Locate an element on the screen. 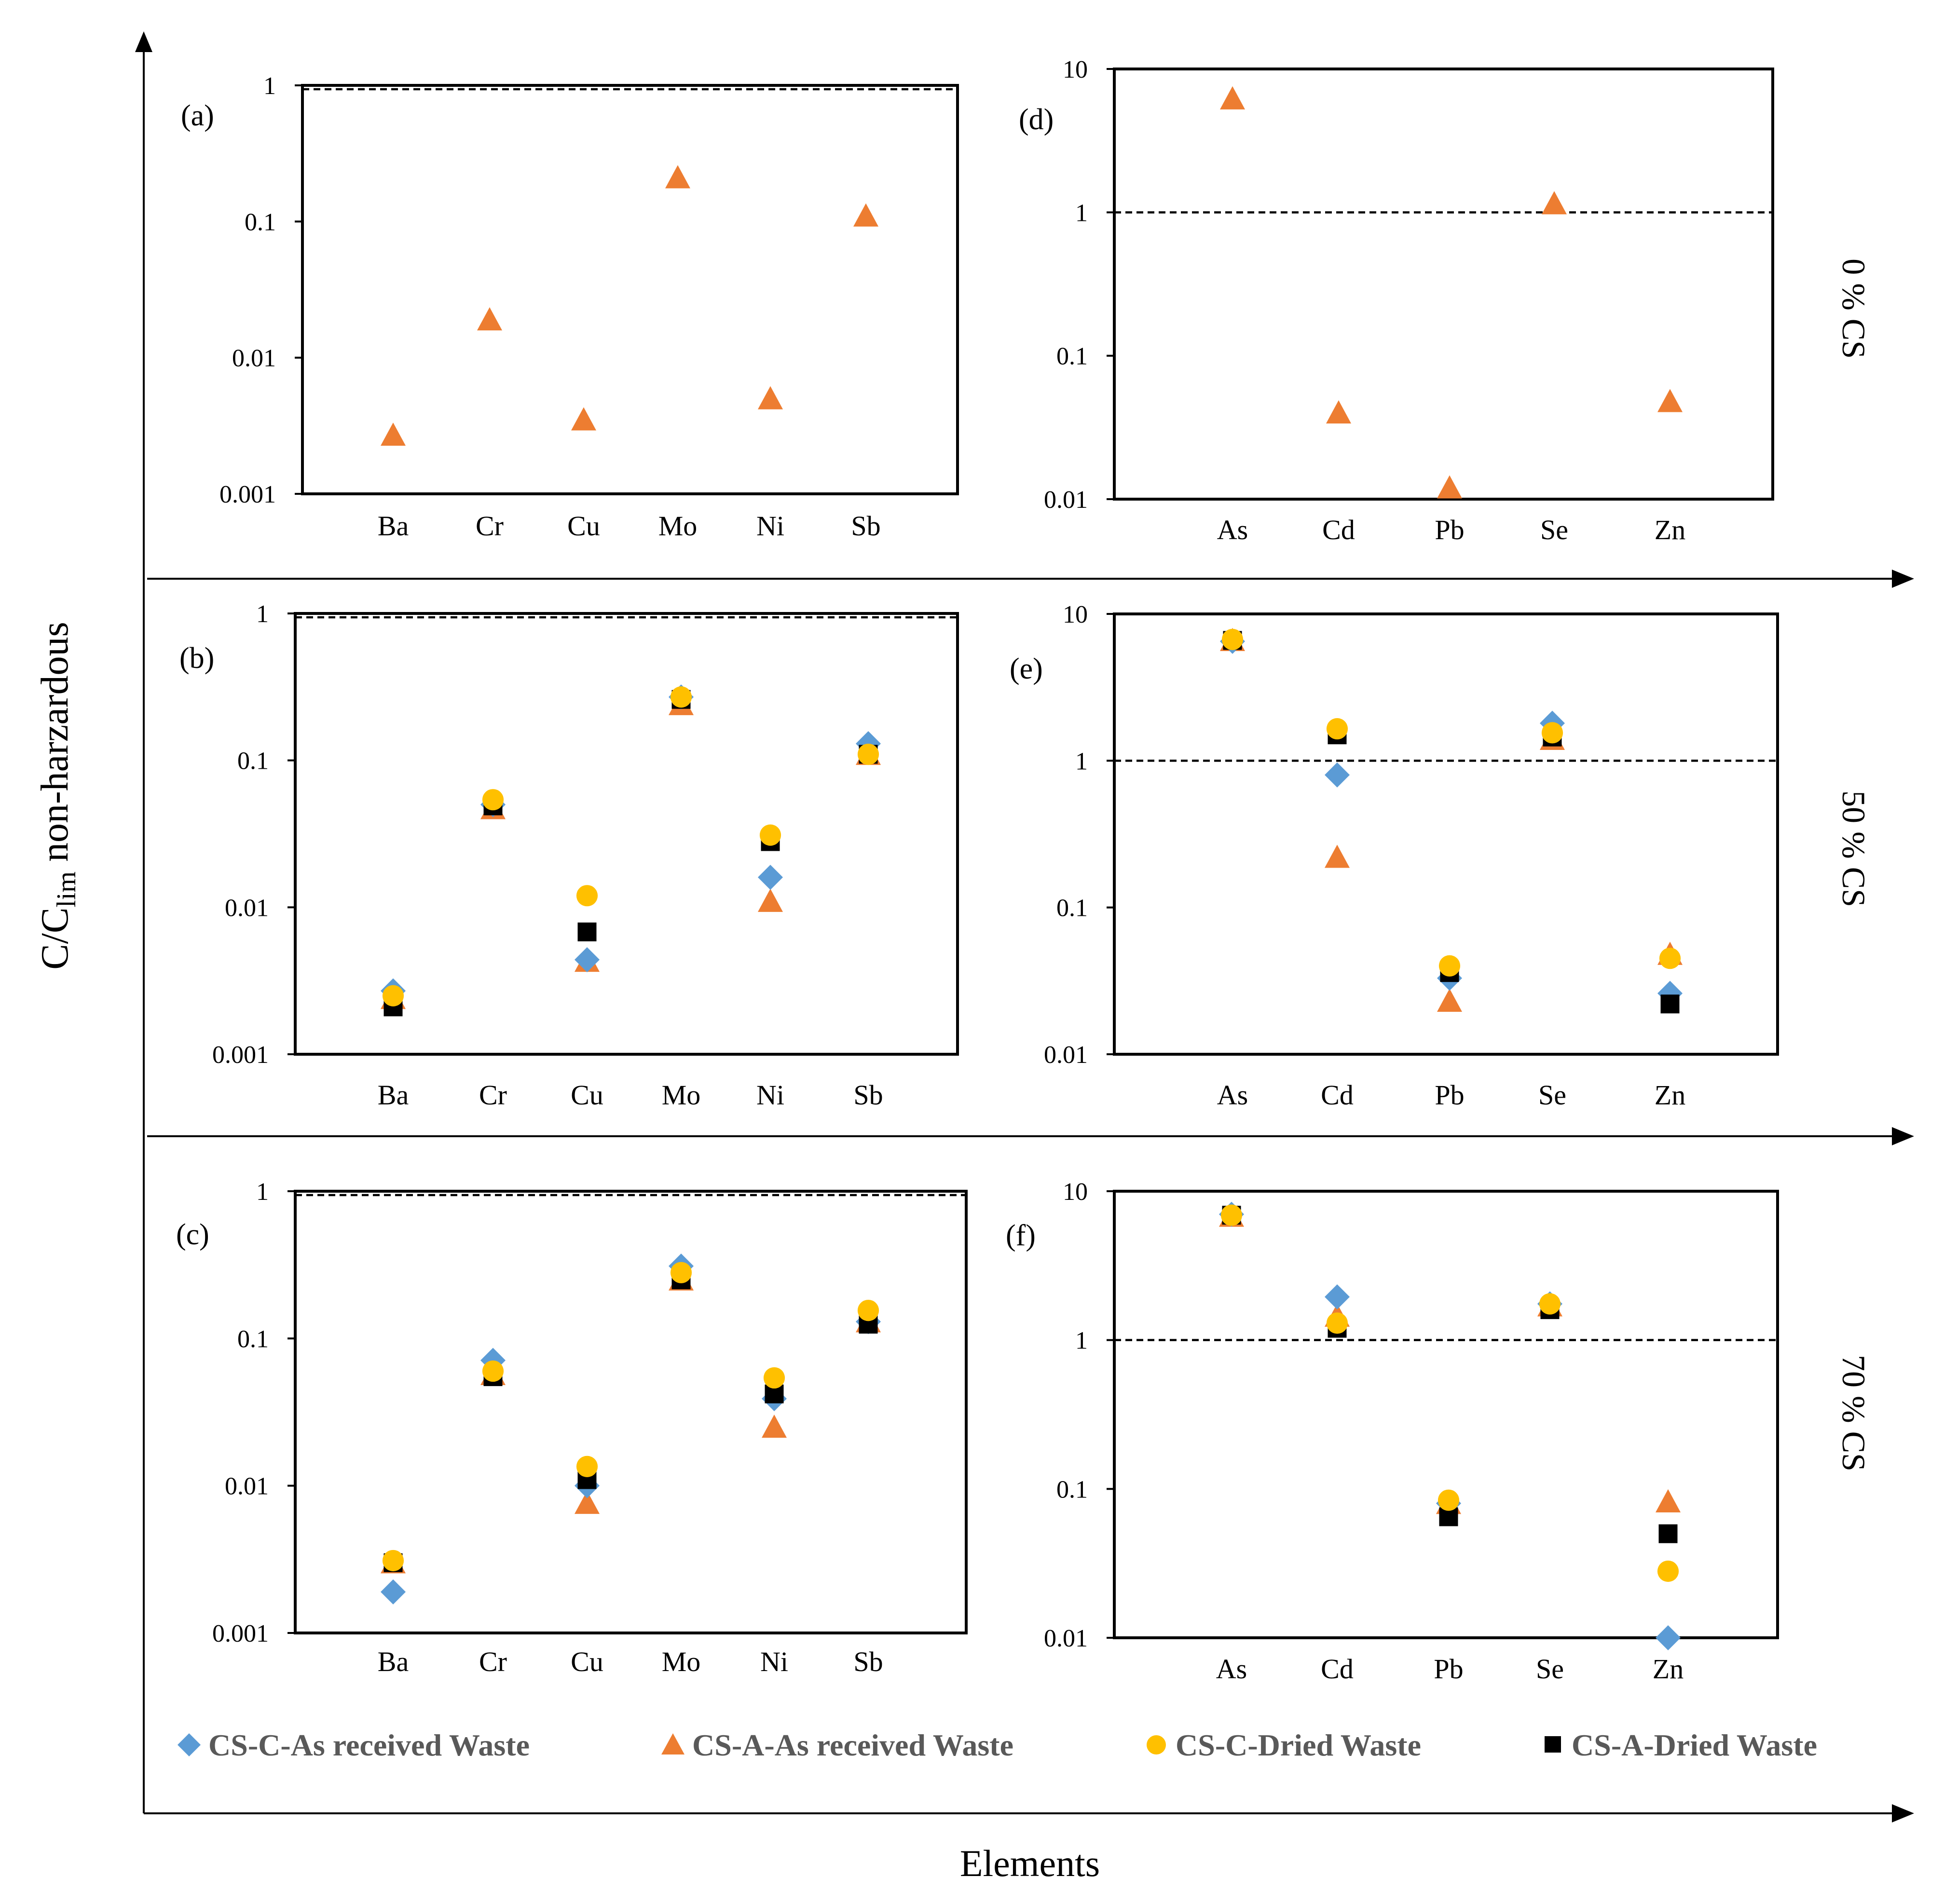 The image size is (1944, 1904). legend-square-marker is located at coordinates (1553, 1744).